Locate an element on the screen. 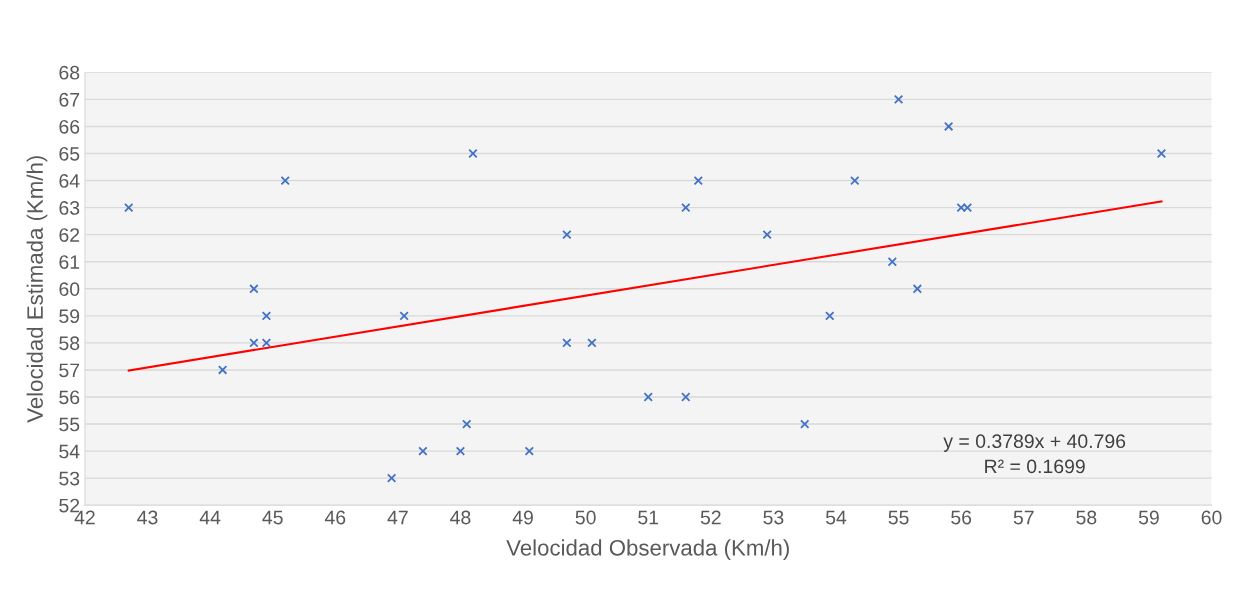  y-tick-label: 55 is located at coordinates (69, 424).